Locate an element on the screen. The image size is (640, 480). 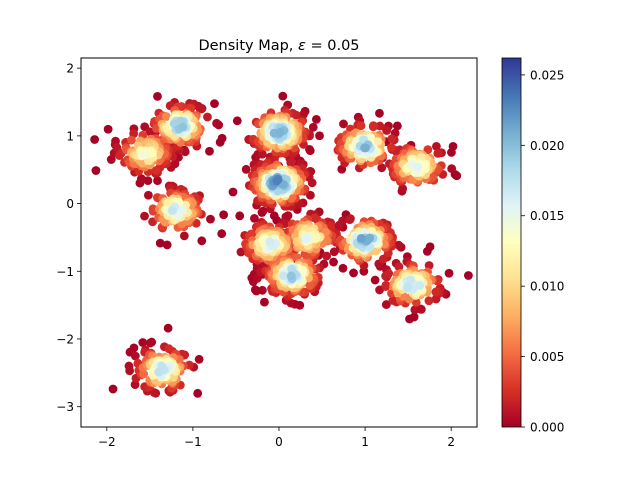
y-axis: −3 −2 −1 0 1 2 is located at coordinates (68, 238).